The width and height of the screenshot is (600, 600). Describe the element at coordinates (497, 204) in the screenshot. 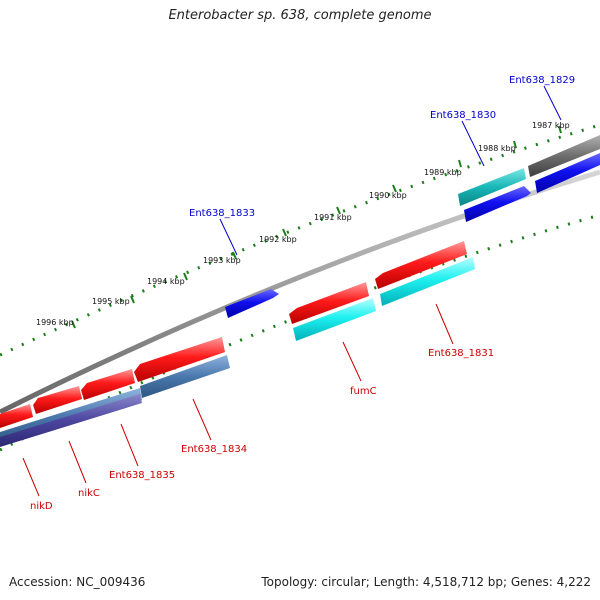

I see `gene-ent638-1830-arrow` at that location.